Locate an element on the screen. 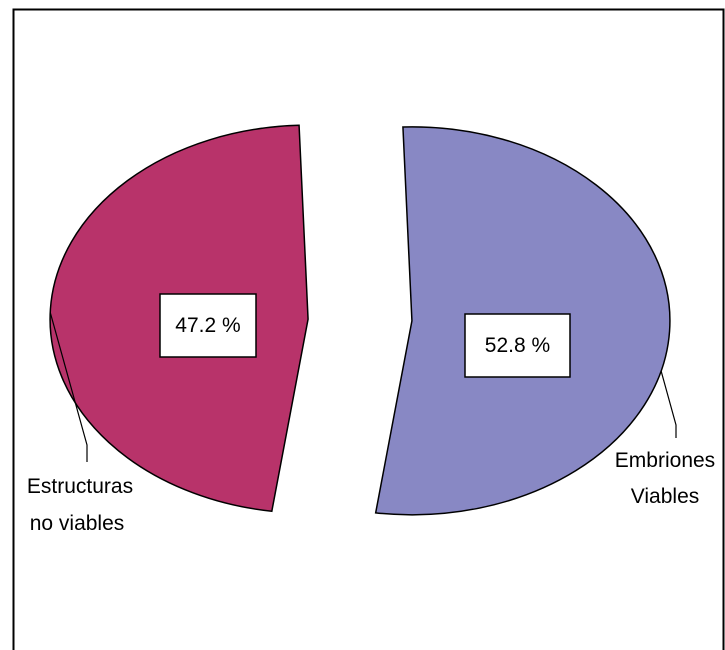 The height and width of the screenshot is (650, 725). category-label-embriones-line2: Viables is located at coordinates (665, 496).